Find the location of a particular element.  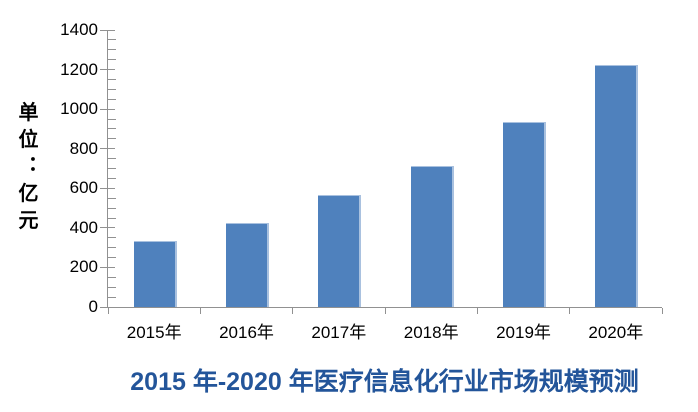

x-axis-label: 2018年 is located at coordinates (431, 332).